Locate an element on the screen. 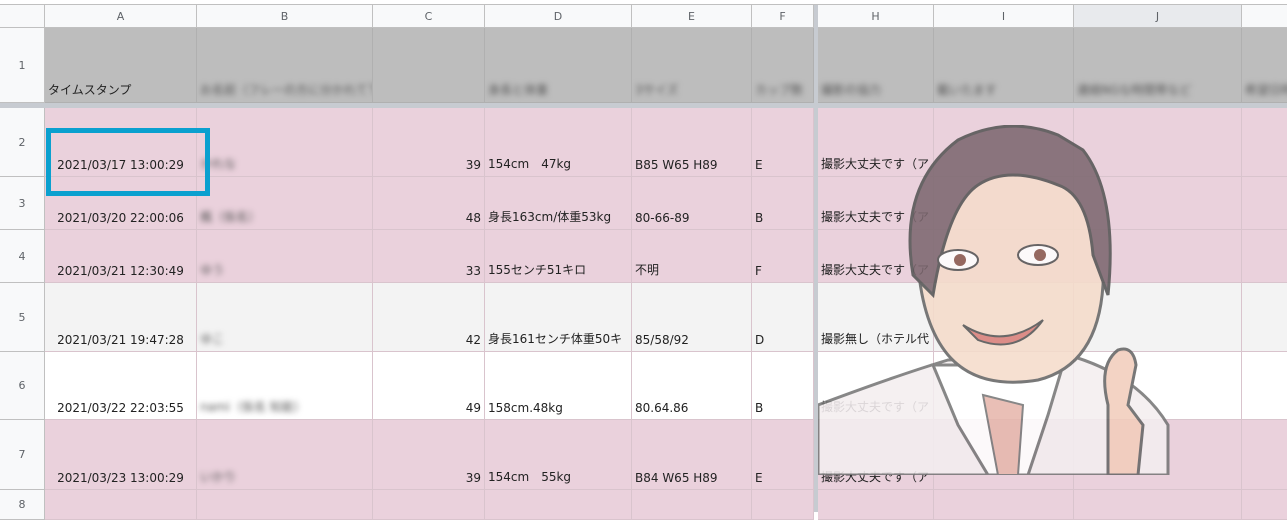 The height and width of the screenshot is (520, 1287). cell-a4: 2021/03/21 12:30:49 is located at coordinates (121, 256).